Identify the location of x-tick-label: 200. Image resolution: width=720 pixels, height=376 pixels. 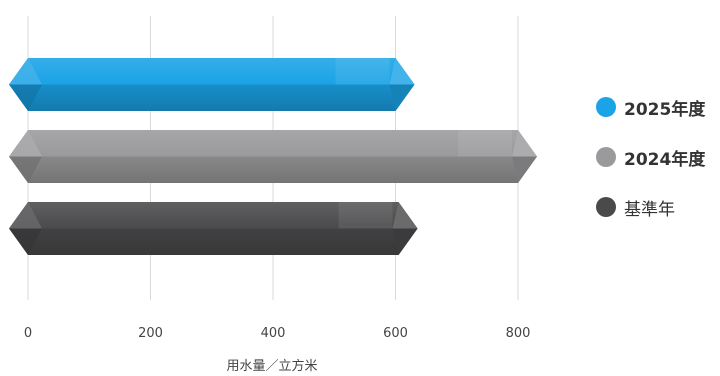
(150, 333).